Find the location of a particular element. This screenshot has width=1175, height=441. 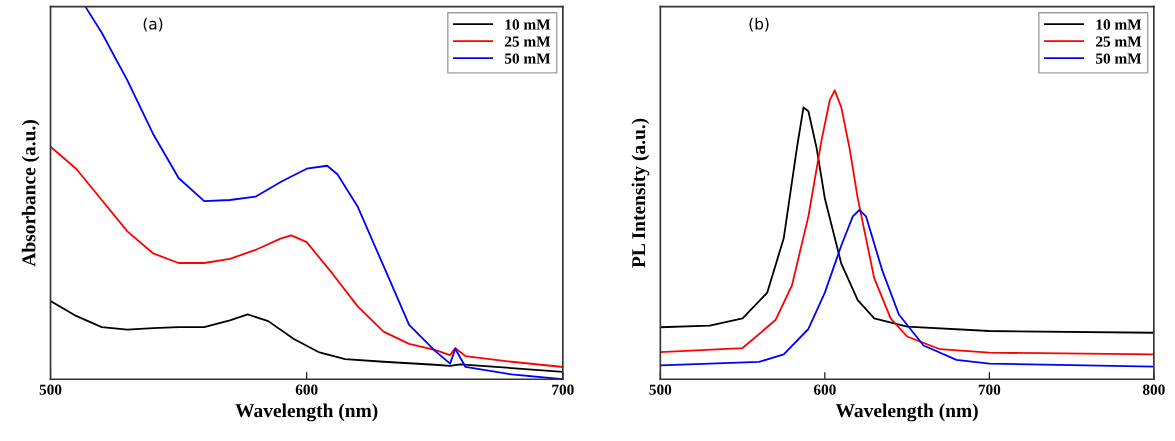

annotation: (a) is located at coordinates (153, 24).